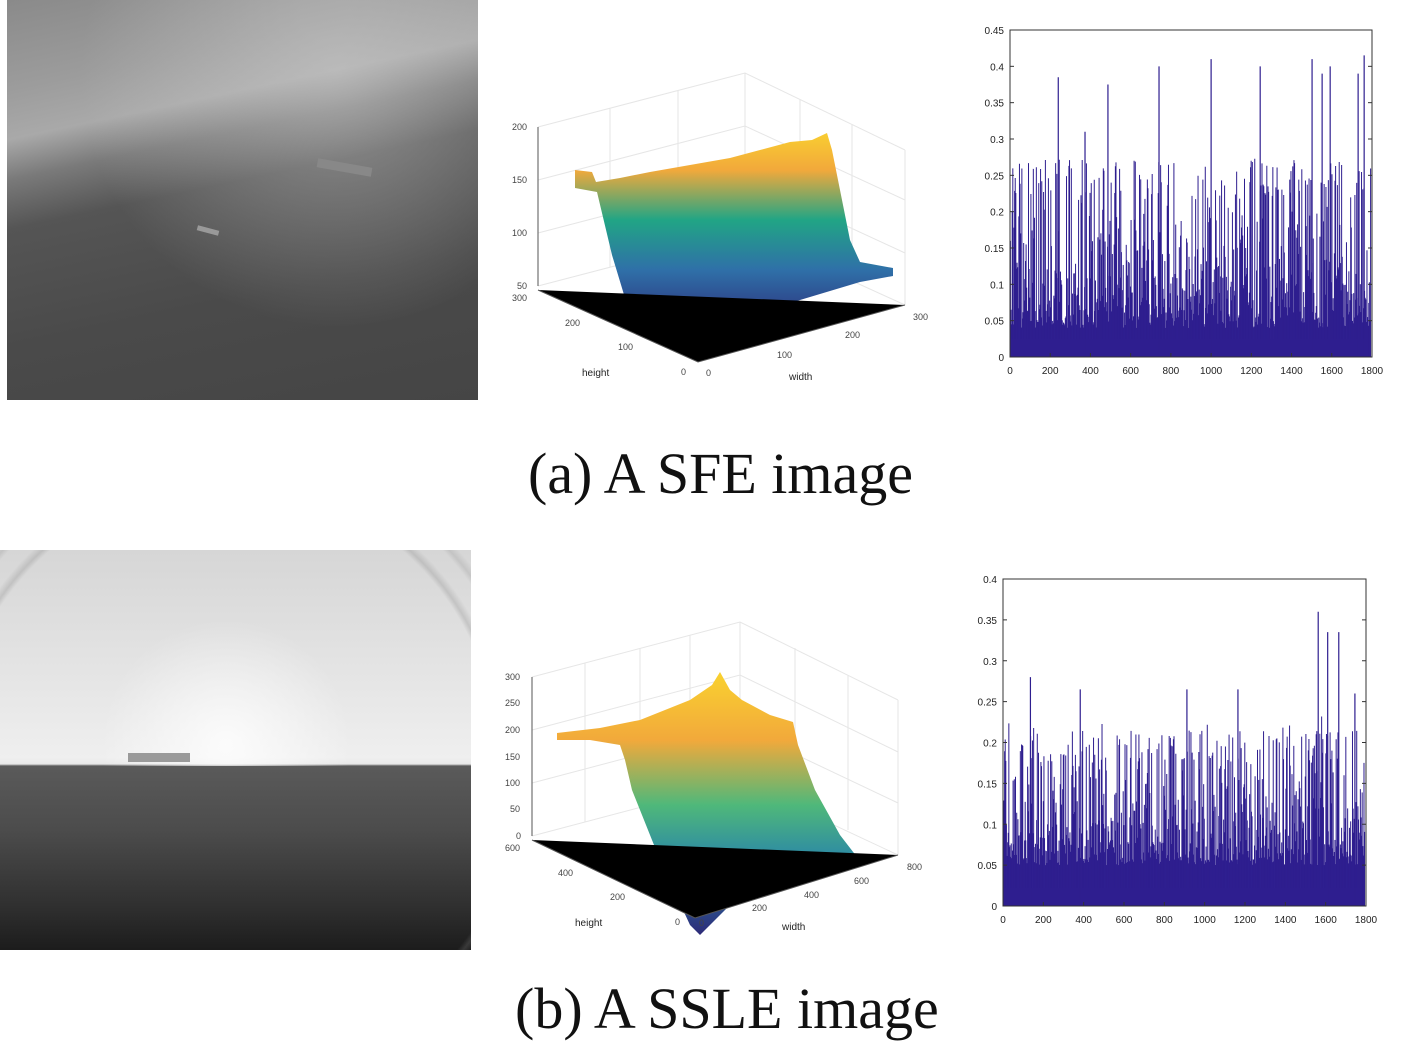  Describe the element at coordinates (518, 836) in the screenshot. I see `z-tick: 0` at that location.